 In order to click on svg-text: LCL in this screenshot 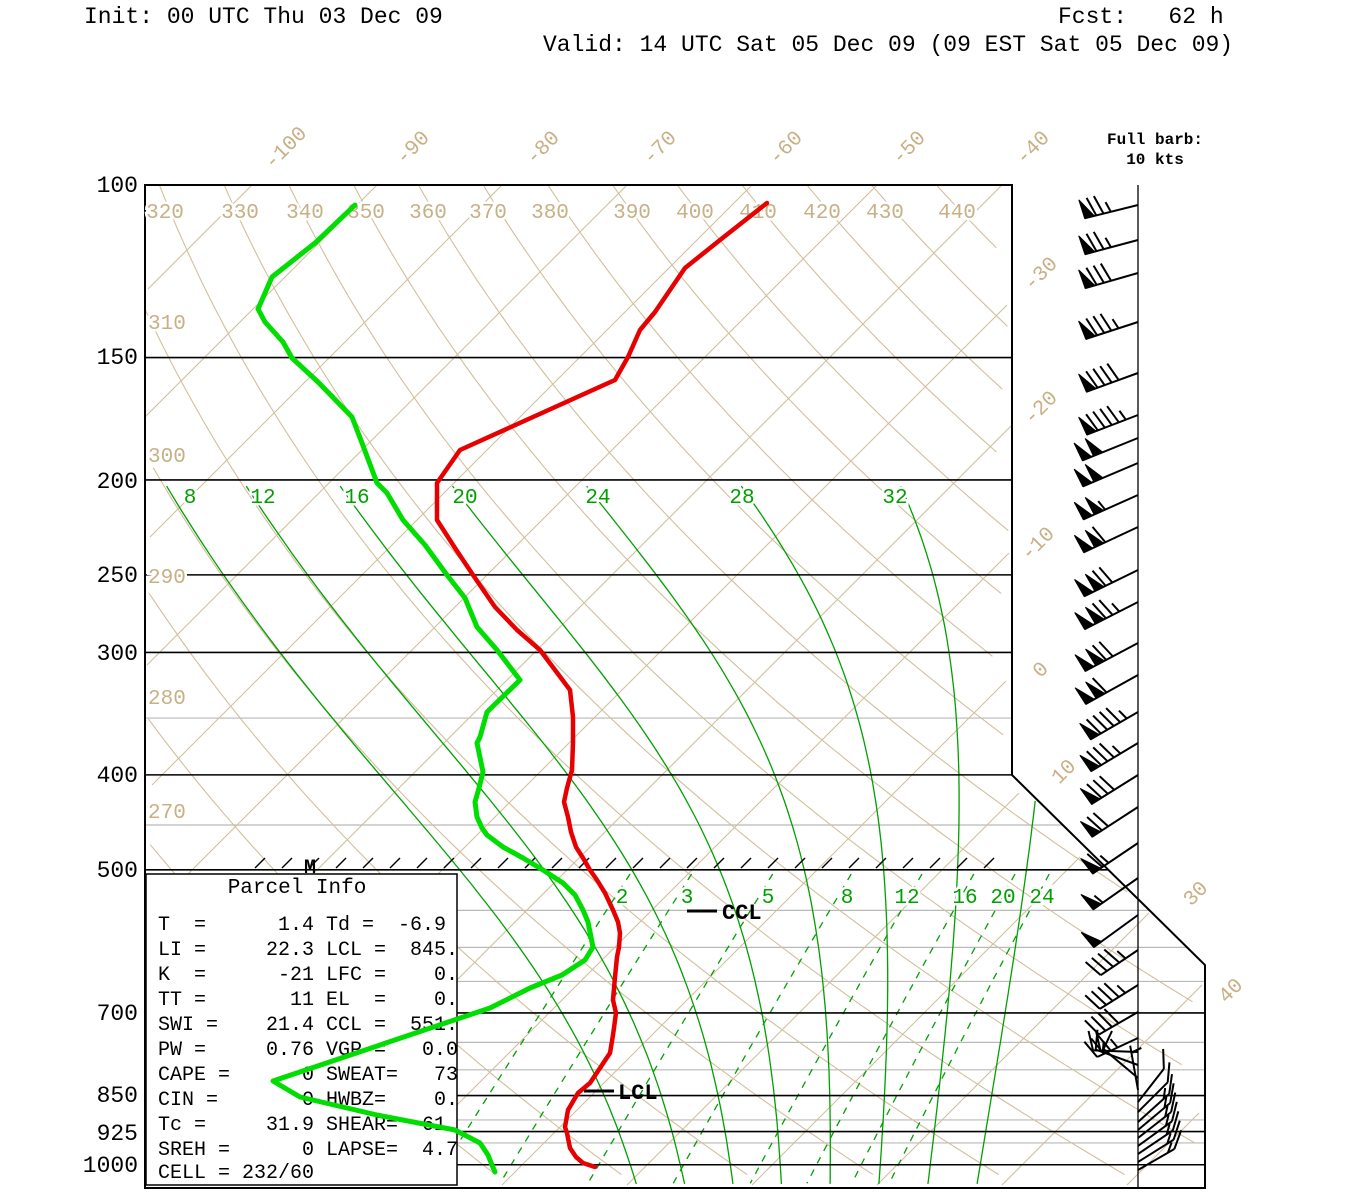, I will do `click(638, 1093)`.